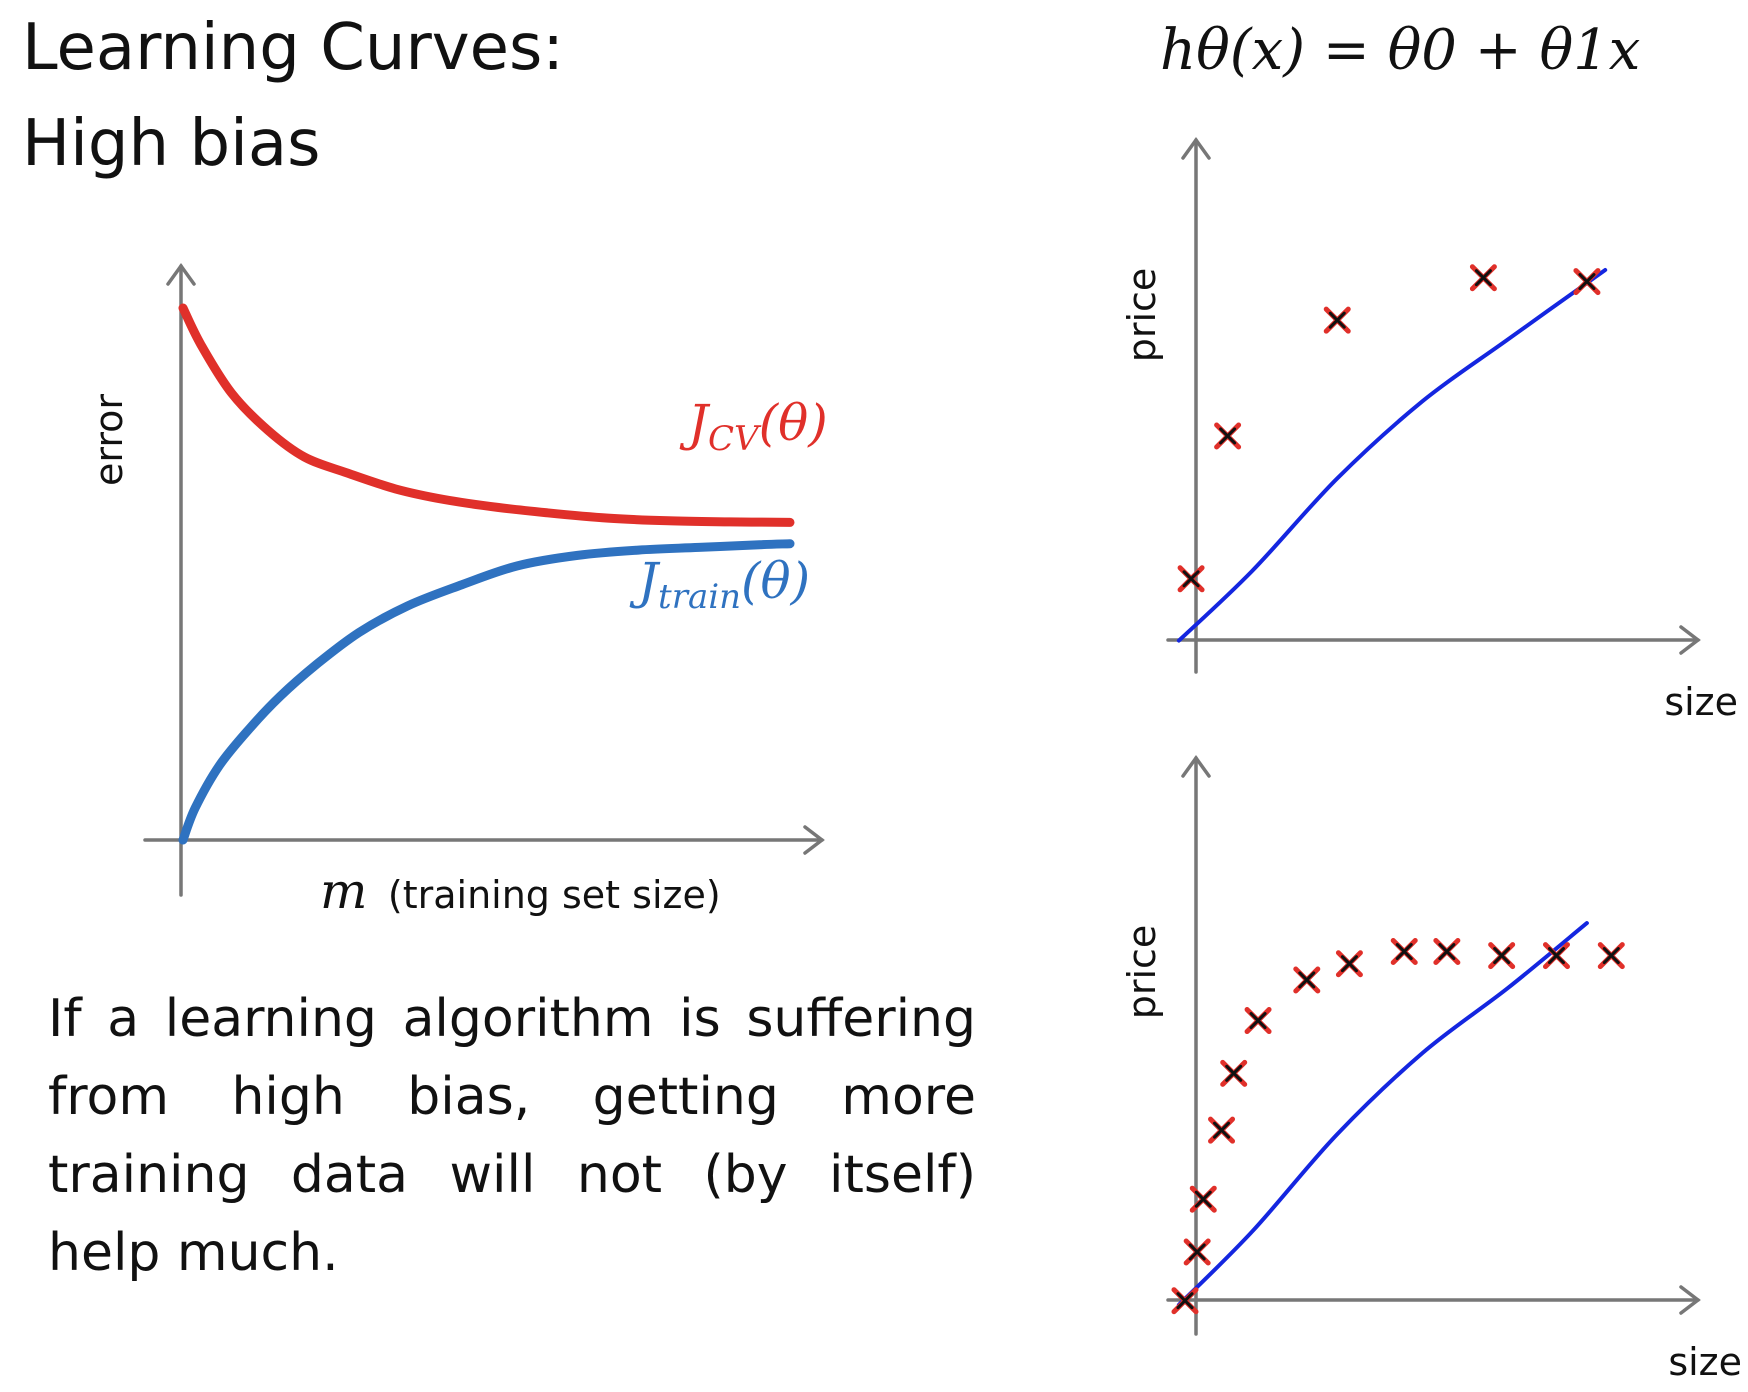  What do you see at coordinates (1690, 1300) in the screenshot?
I see `bottom-x-arrowhead` at bounding box center [1690, 1300].